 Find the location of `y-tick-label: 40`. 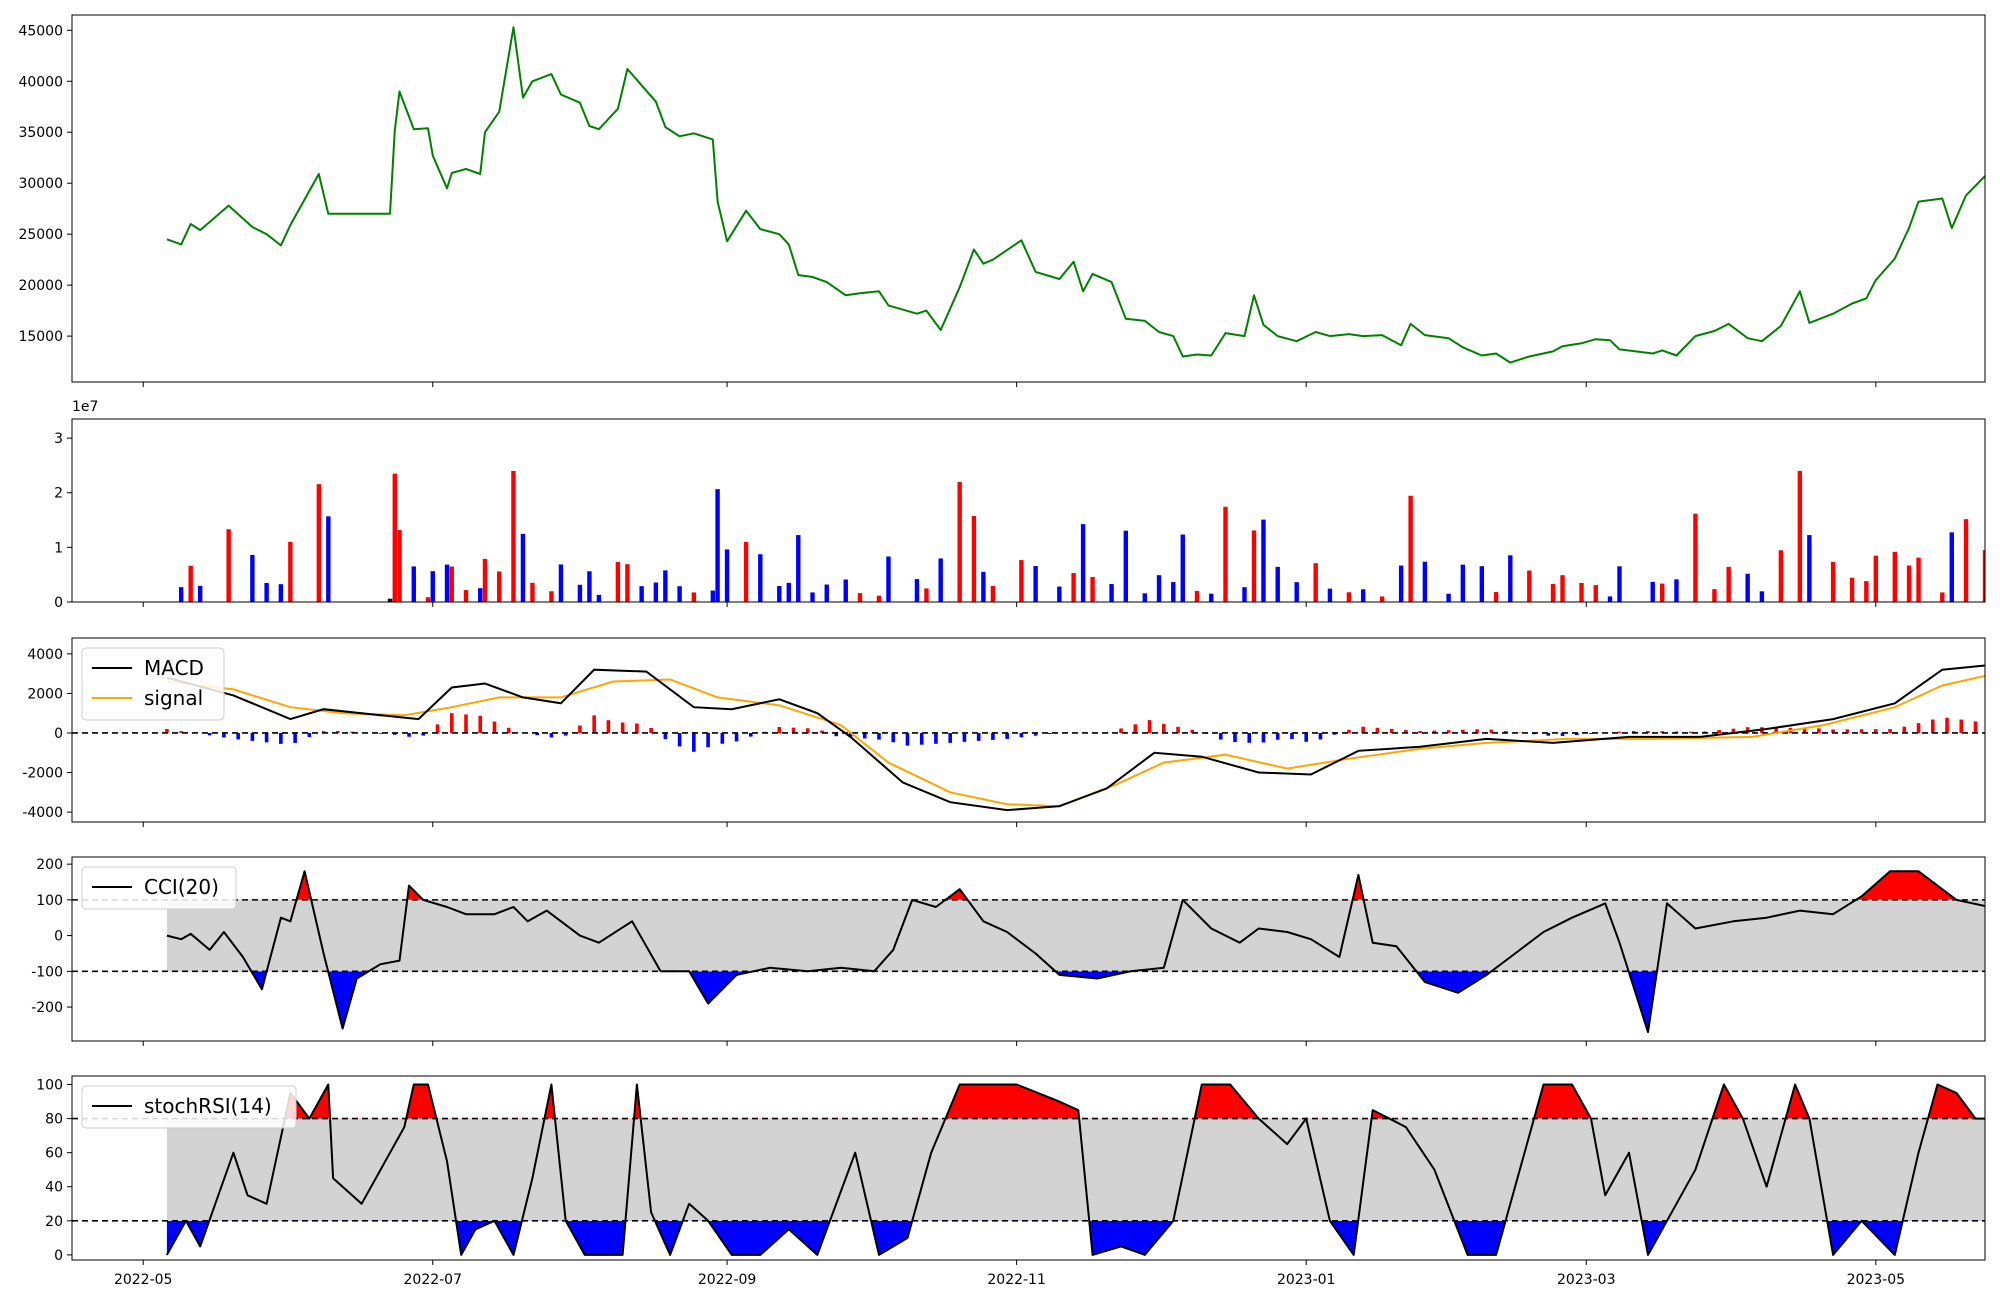

y-tick-label: 40 is located at coordinates (54, 1188).